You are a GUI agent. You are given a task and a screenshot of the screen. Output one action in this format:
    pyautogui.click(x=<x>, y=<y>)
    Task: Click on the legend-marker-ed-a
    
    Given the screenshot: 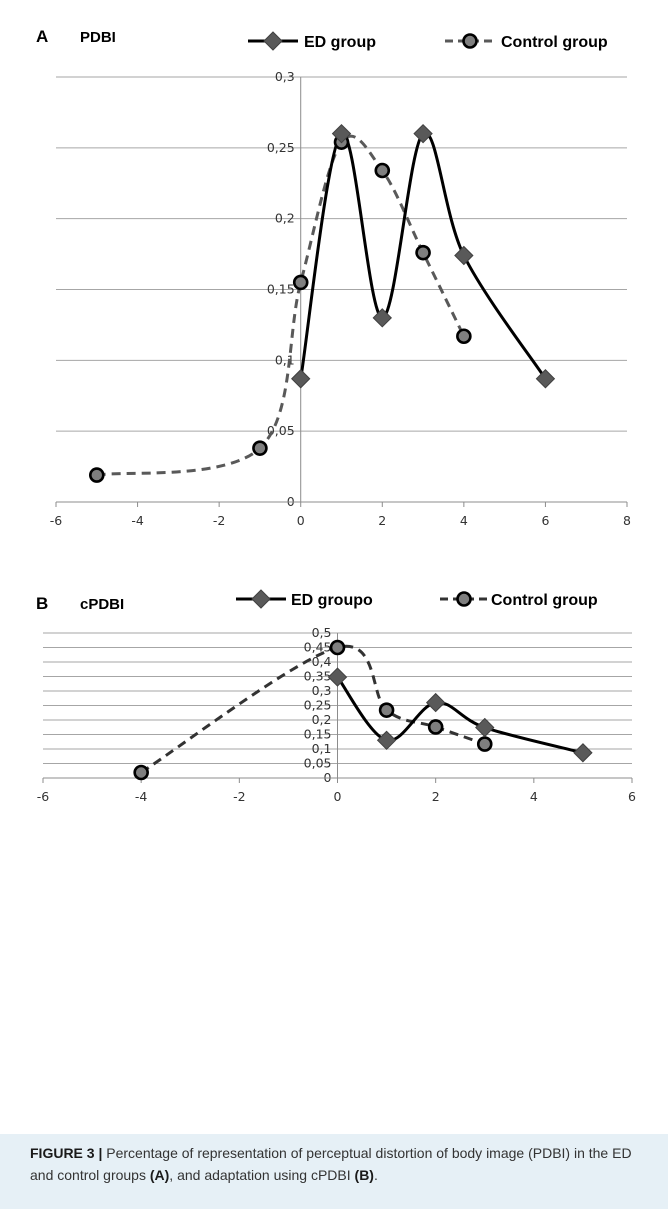 What is the action you would take?
    pyautogui.click(x=273, y=41)
    